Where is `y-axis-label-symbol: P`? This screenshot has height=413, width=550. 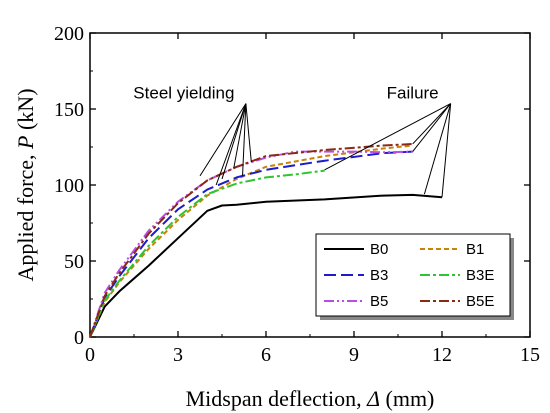
y-axis-label-symbol: P is located at coordinates (25, 143).